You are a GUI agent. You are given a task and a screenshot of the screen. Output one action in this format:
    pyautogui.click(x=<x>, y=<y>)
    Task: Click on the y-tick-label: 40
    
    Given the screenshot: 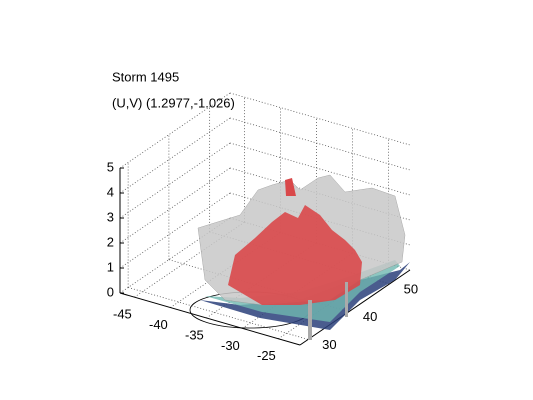 What is the action you would take?
    pyautogui.click(x=370, y=316)
    